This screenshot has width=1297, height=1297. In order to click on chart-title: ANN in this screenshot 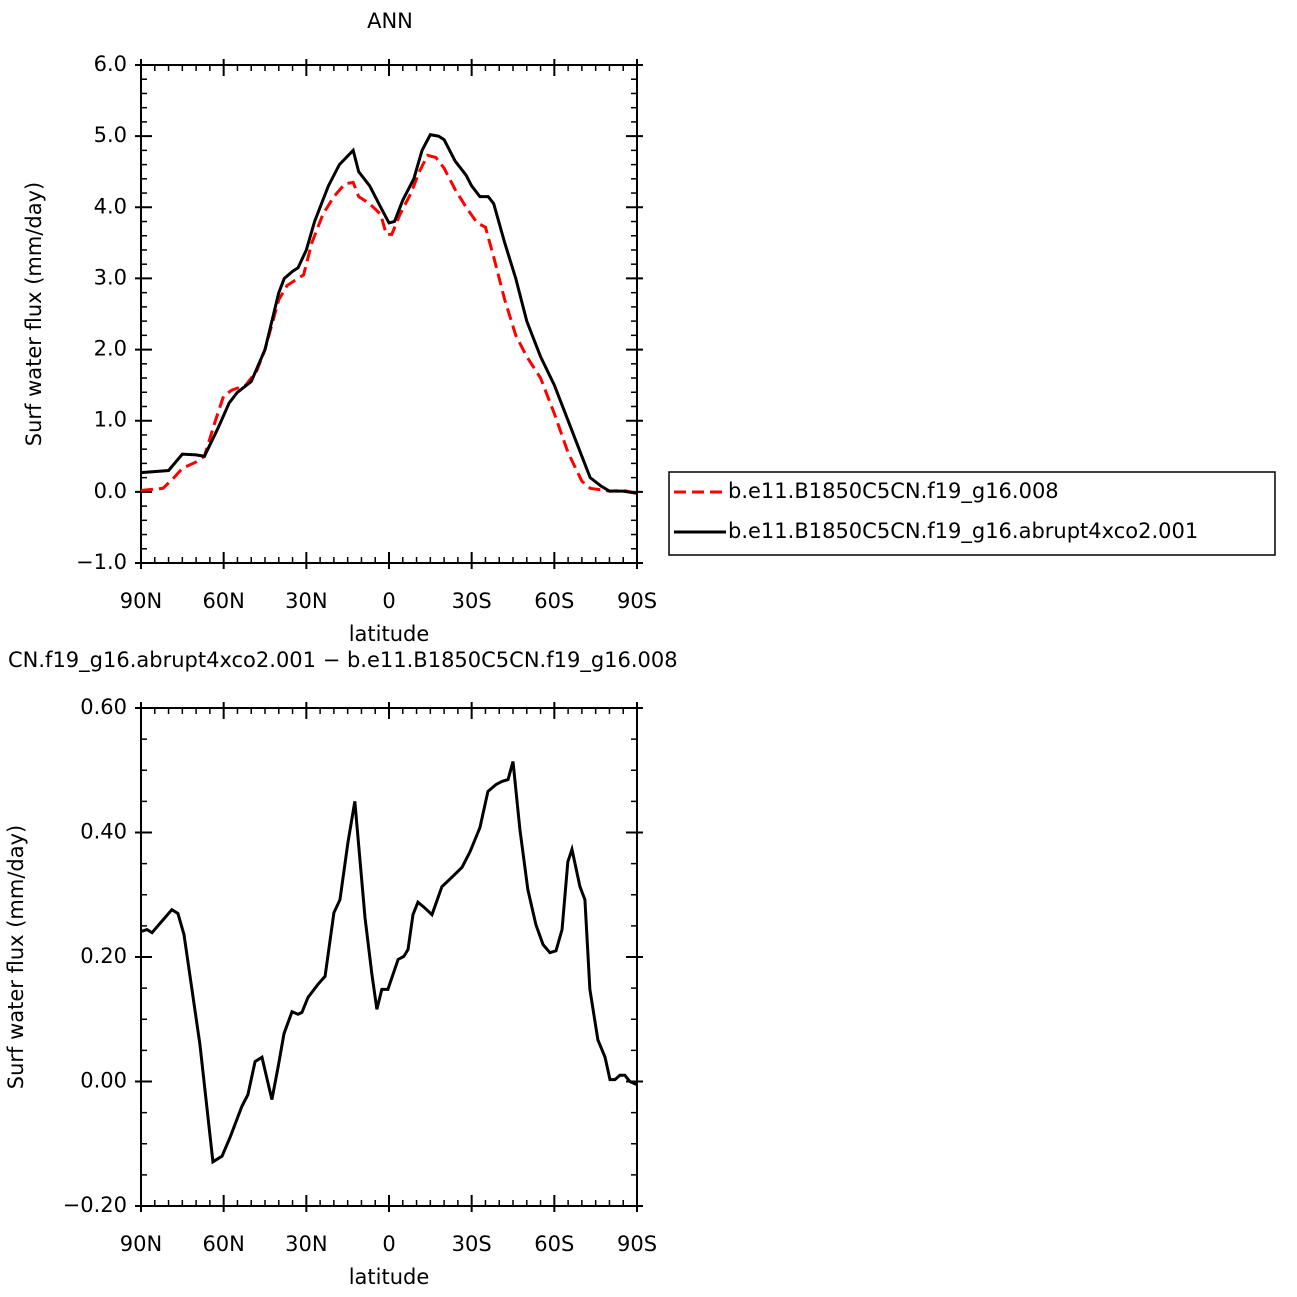, I will do `click(390, 21)`.